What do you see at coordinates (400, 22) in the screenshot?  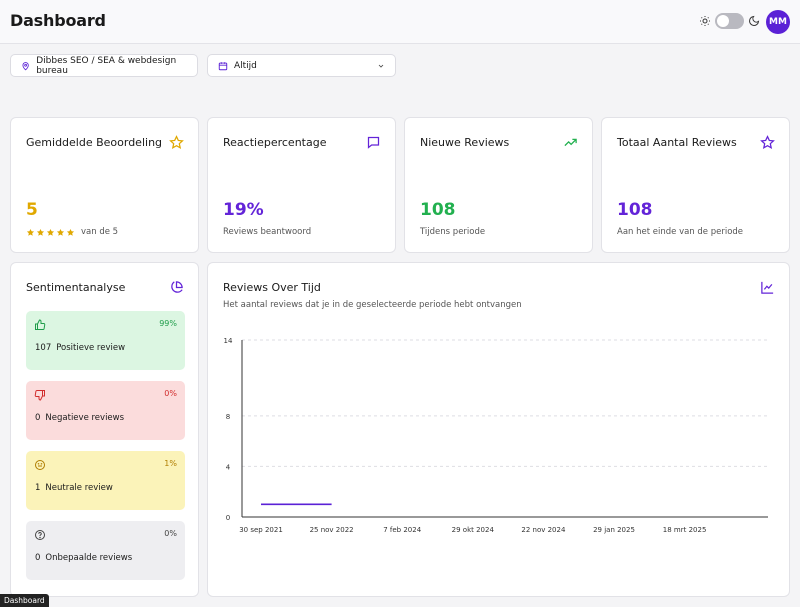 I see `top-bar: Dashboard MM` at bounding box center [400, 22].